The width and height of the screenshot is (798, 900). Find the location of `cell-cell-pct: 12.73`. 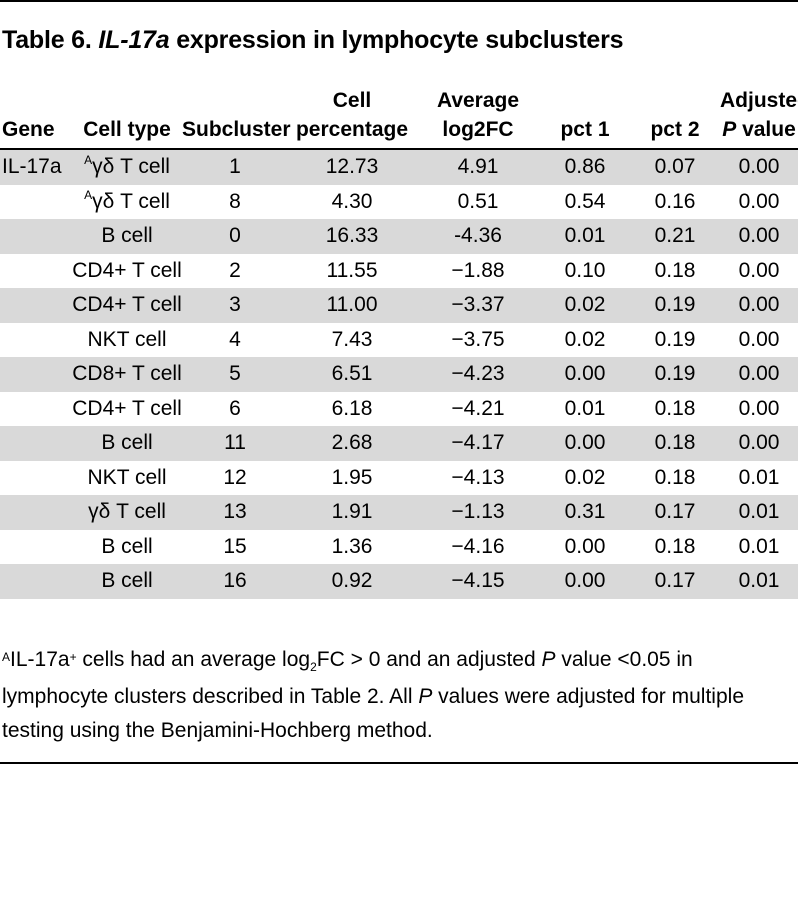

cell-cell-pct: 12.73 is located at coordinates (352, 167).